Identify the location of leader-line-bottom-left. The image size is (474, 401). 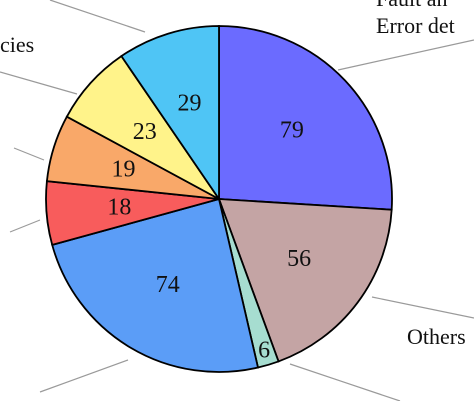
(84, 376).